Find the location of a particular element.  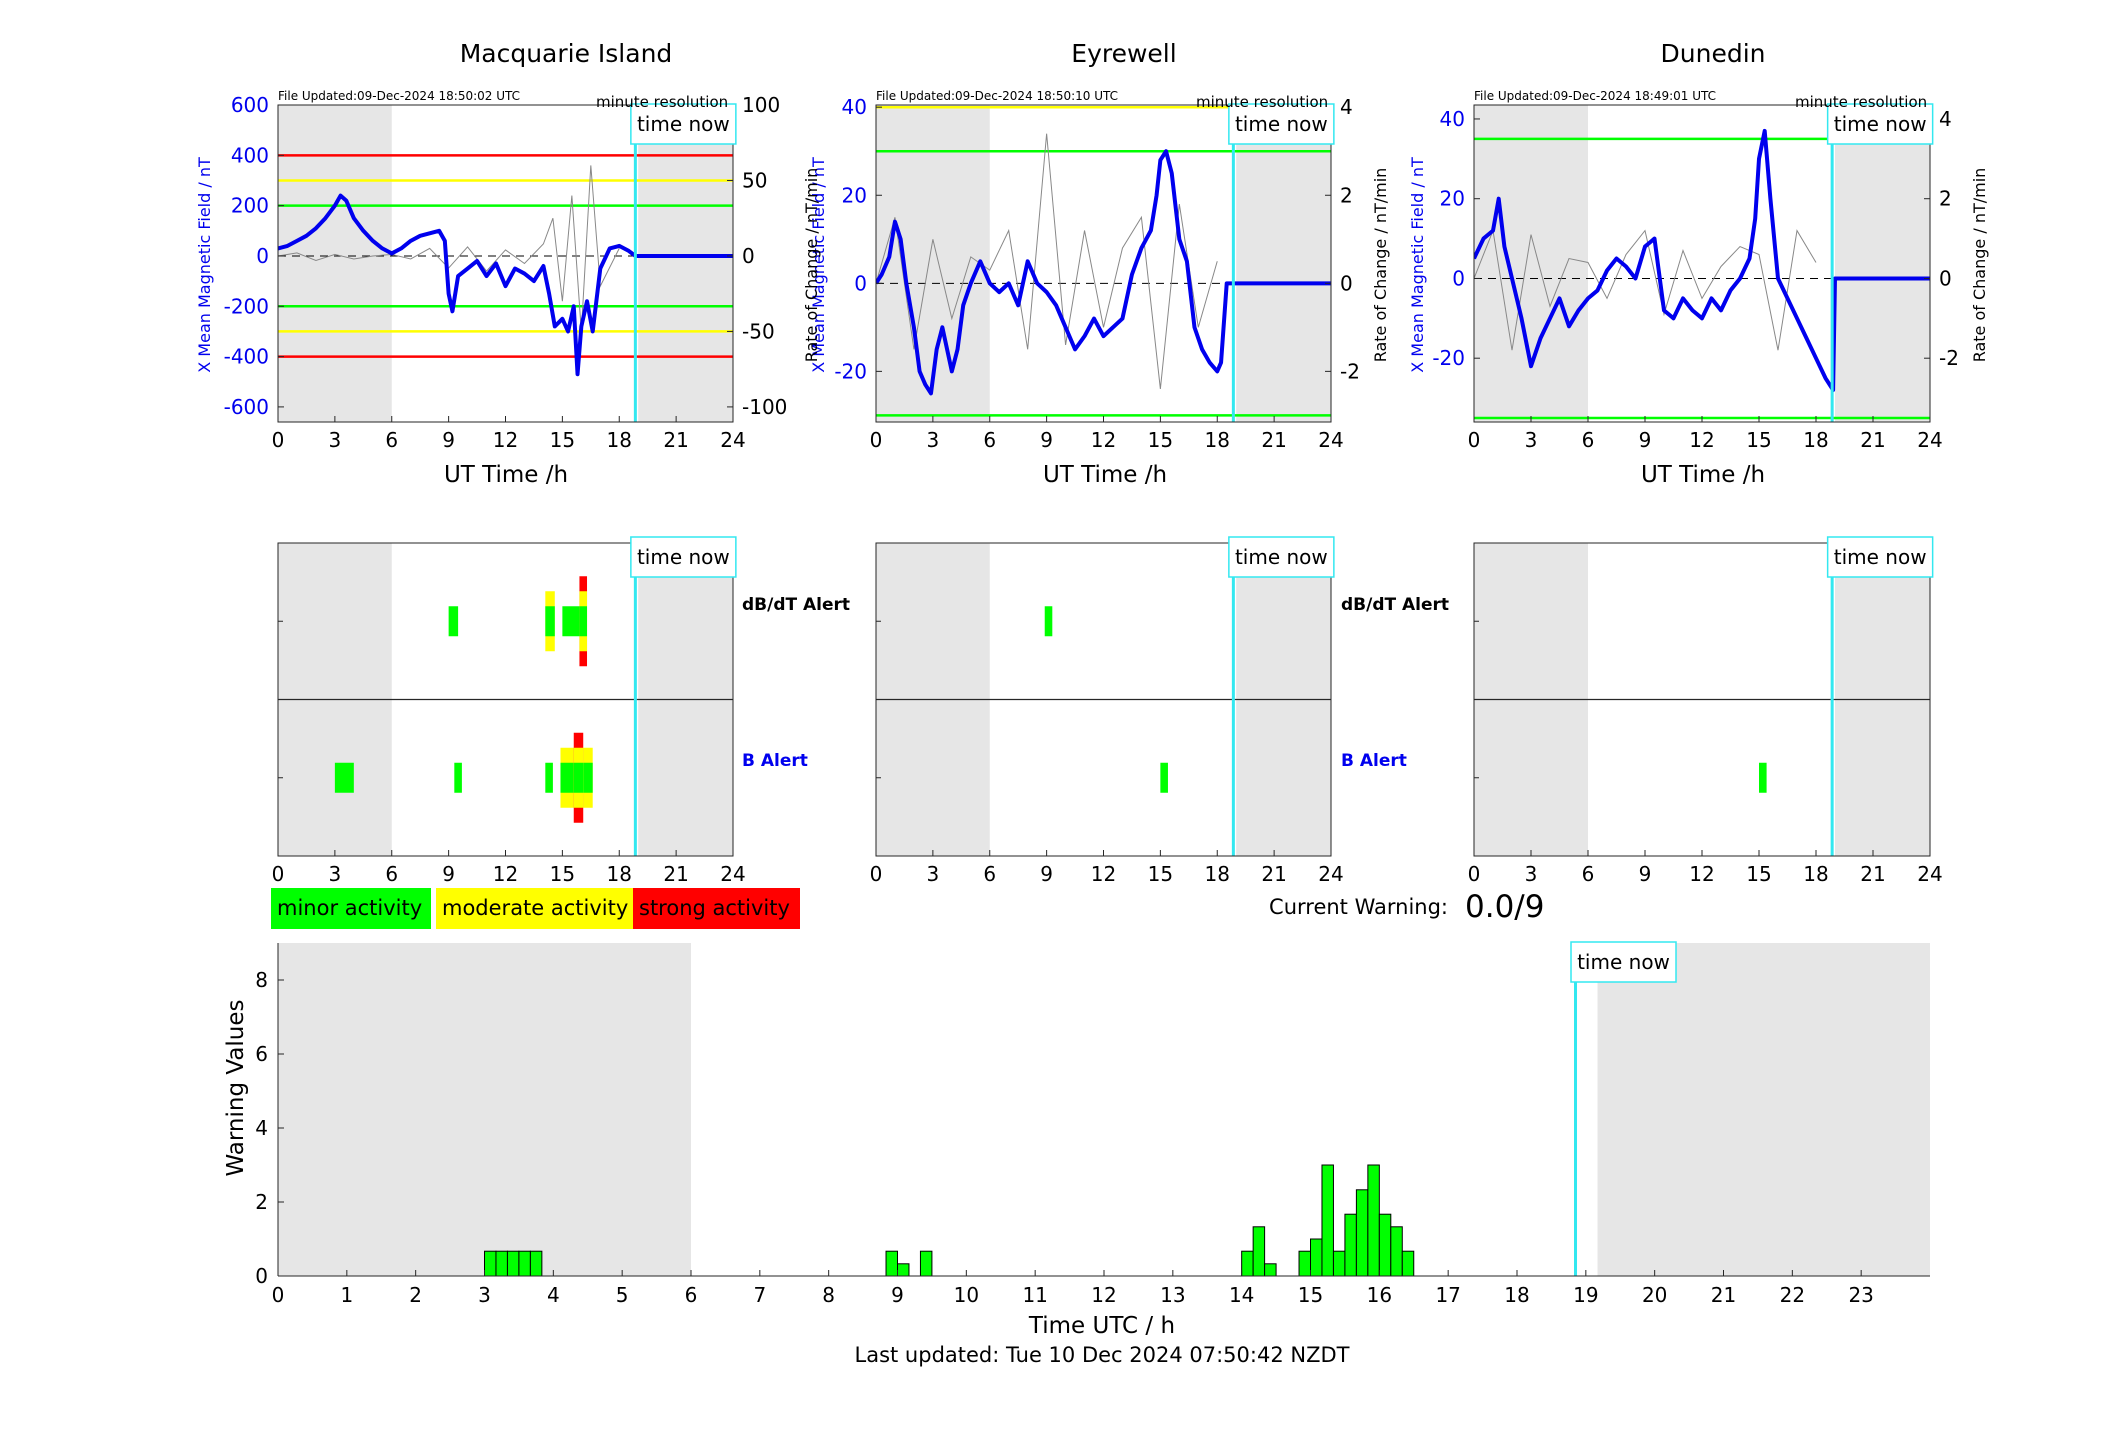

legend-strong-swatch is located at coordinates (716, 908).